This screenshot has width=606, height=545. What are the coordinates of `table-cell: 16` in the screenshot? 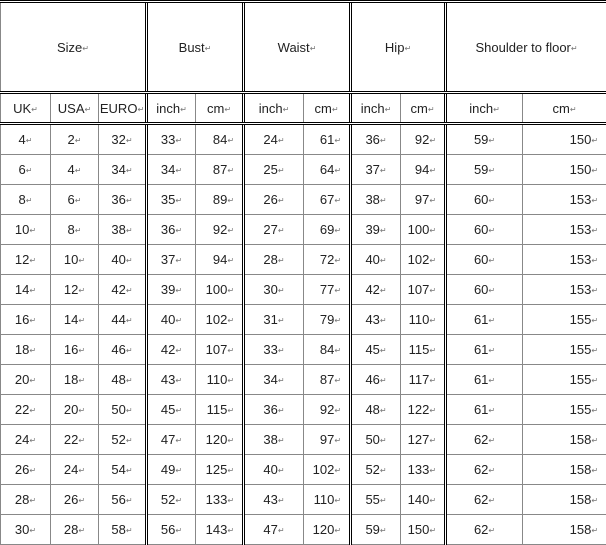 It's located at (75, 350).